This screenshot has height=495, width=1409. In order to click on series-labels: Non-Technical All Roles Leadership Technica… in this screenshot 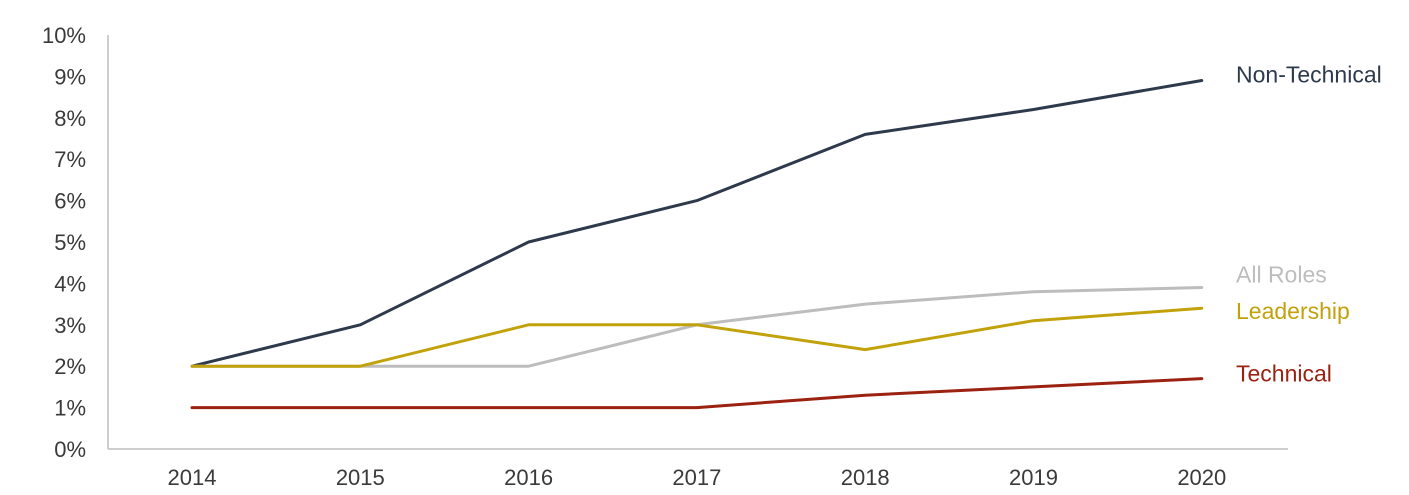, I will do `click(1309, 224)`.